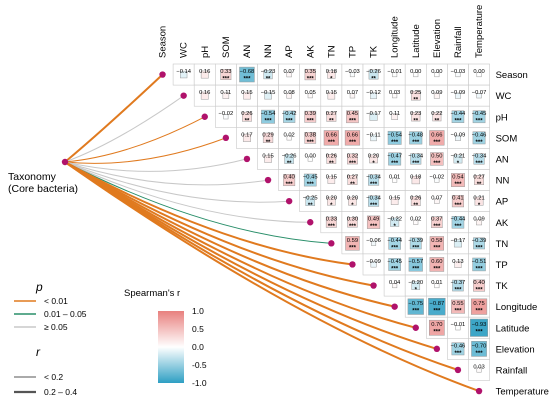  I want to click on cell-ap-tn-fill, so click(331, 201).